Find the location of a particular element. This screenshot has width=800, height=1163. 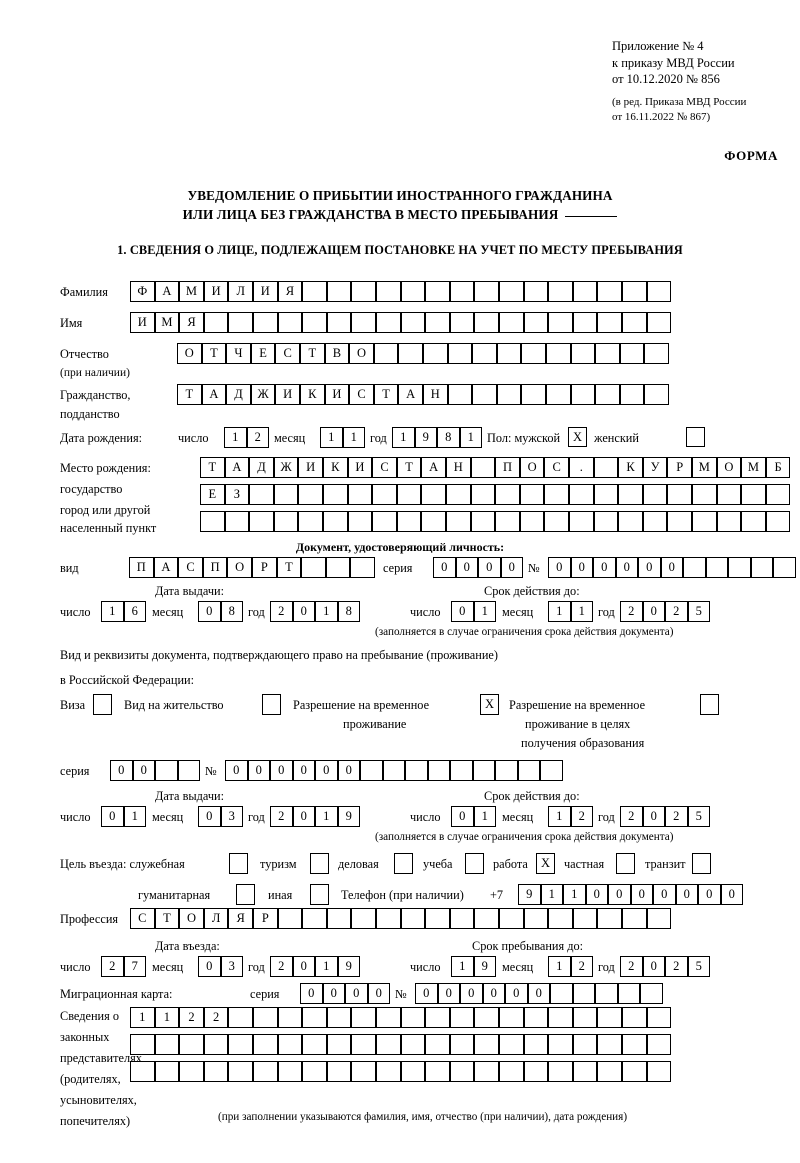

doc-issue-day-cell-2: 6 is located at coordinates (134, 611).